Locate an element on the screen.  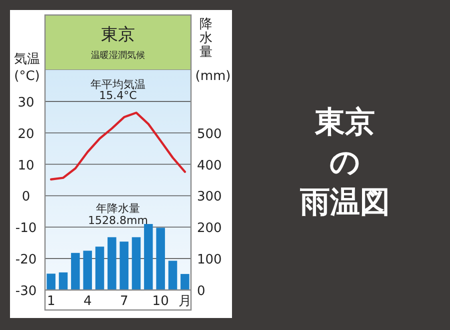
y2-tick-label: 300 is located at coordinates (209, 197).